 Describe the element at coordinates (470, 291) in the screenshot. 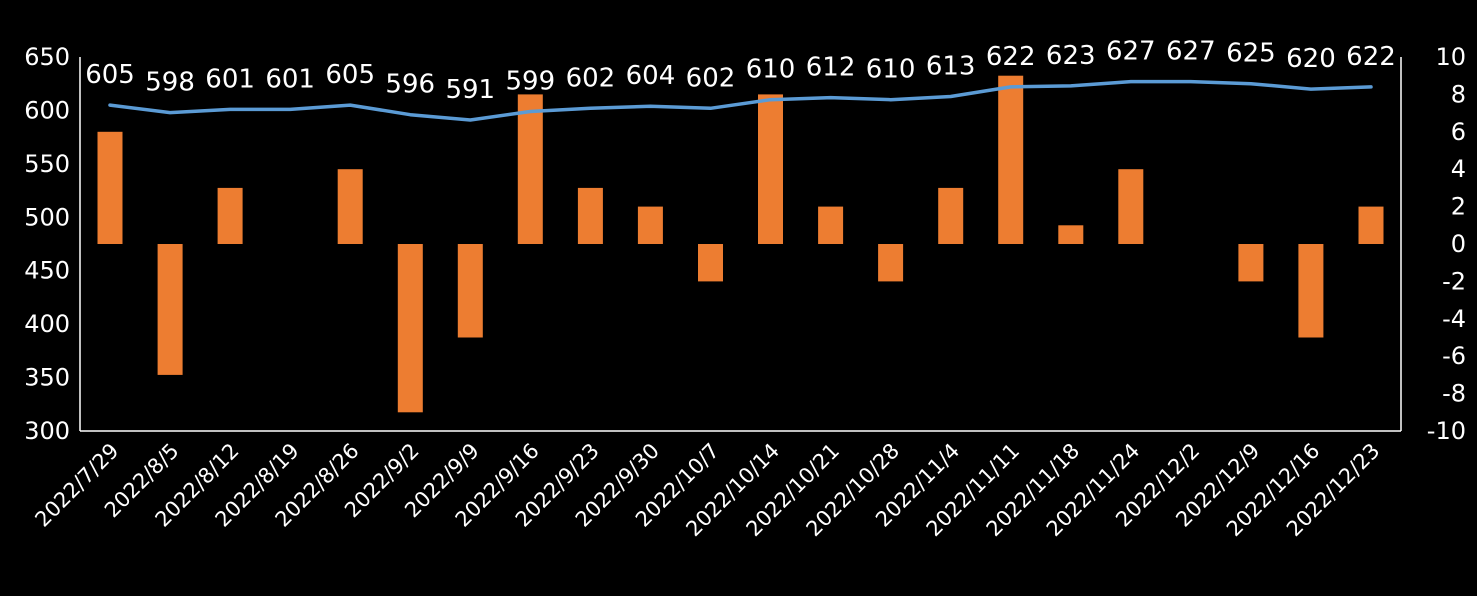

I see `bar-2022/9/9` at that location.